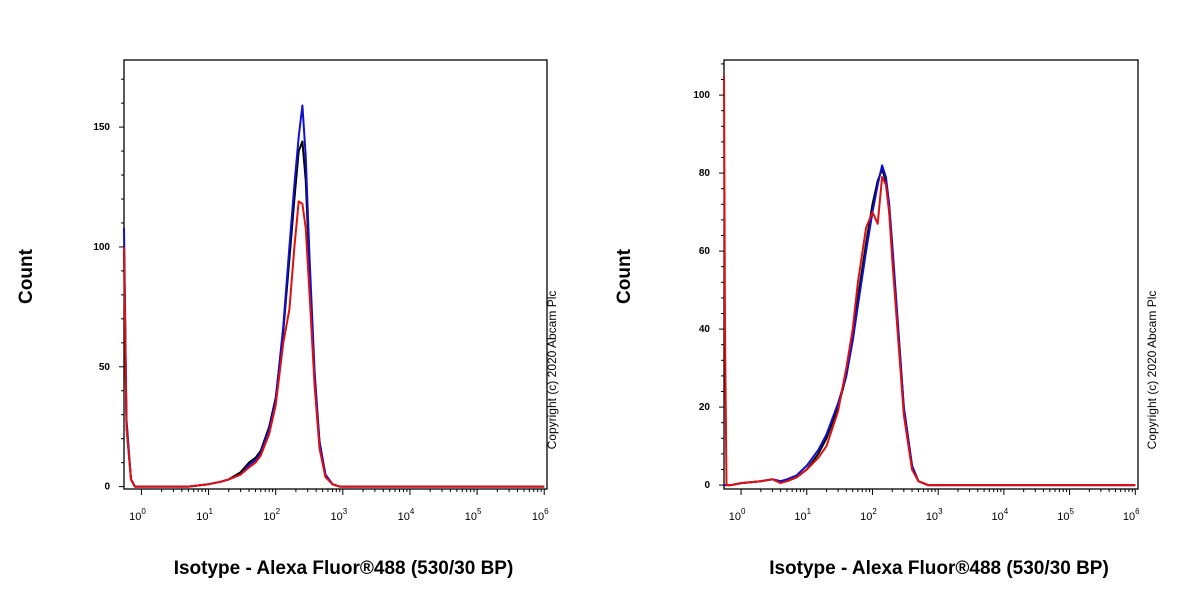 This screenshot has height=600, width=1200. Describe the element at coordinates (705, 251) in the screenshot. I see `y-tick-label: 60` at that location.